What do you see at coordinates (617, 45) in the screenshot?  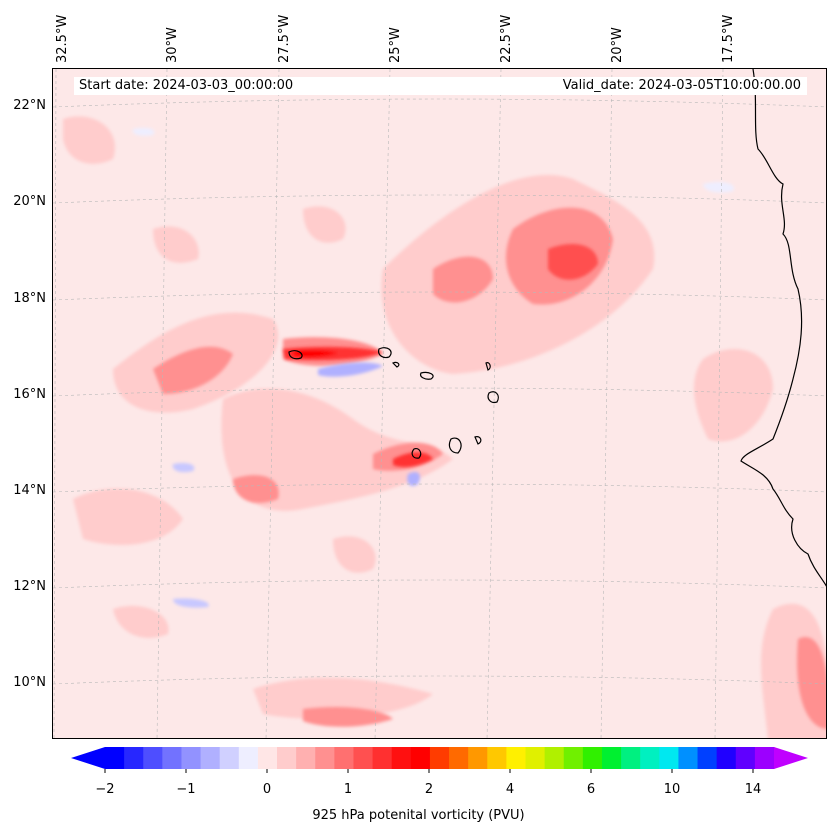 I see `lon-label-20w: 20°W` at bounding box center [617, 45].